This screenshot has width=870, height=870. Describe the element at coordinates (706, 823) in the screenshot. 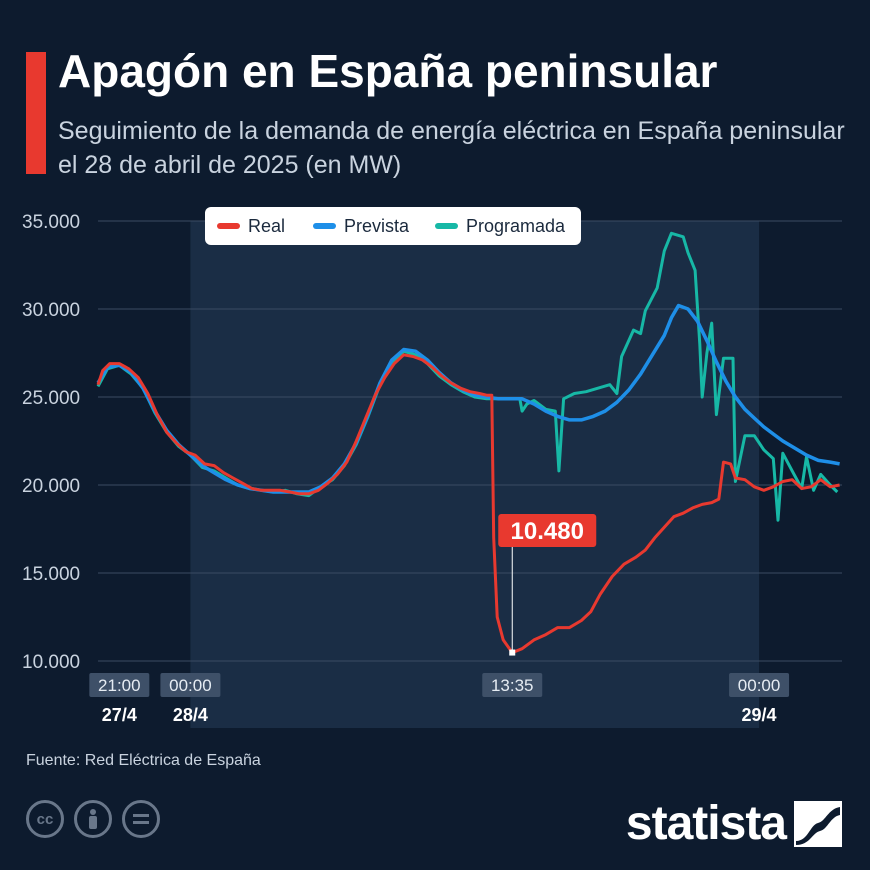

I see `brand-name: statista` at that location.